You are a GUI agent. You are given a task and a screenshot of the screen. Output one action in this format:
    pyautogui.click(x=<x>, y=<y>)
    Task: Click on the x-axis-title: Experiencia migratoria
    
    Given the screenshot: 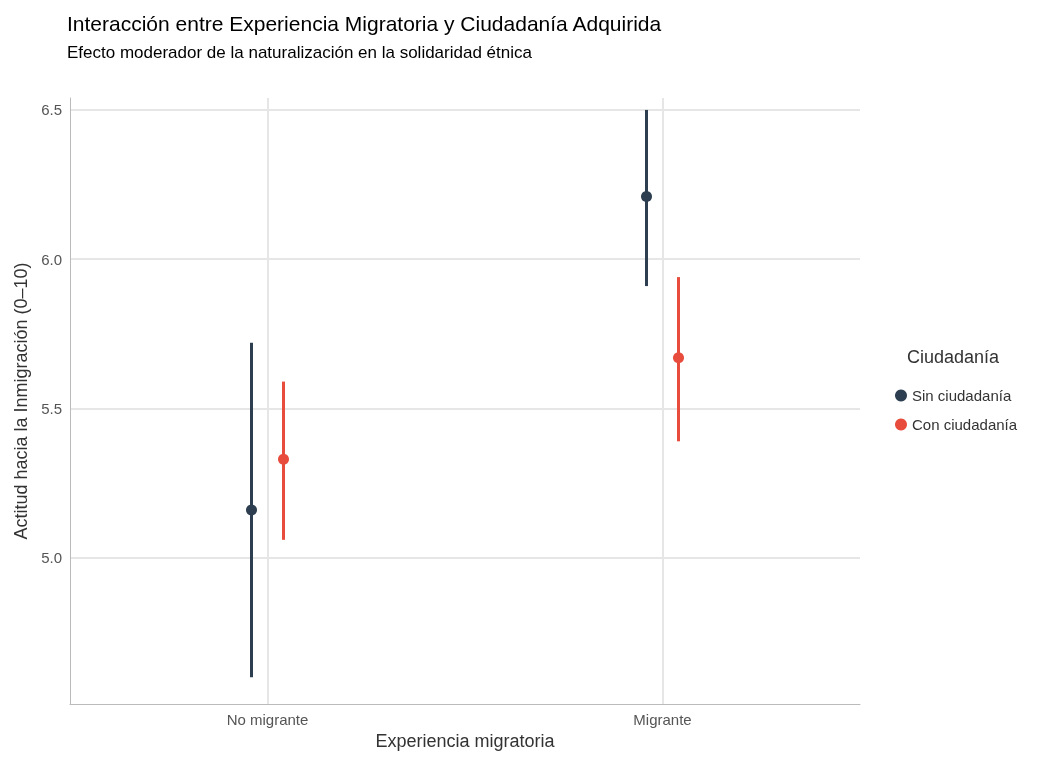 What is the action you would take?
    pyautogui.click(x=465, y=741)
    